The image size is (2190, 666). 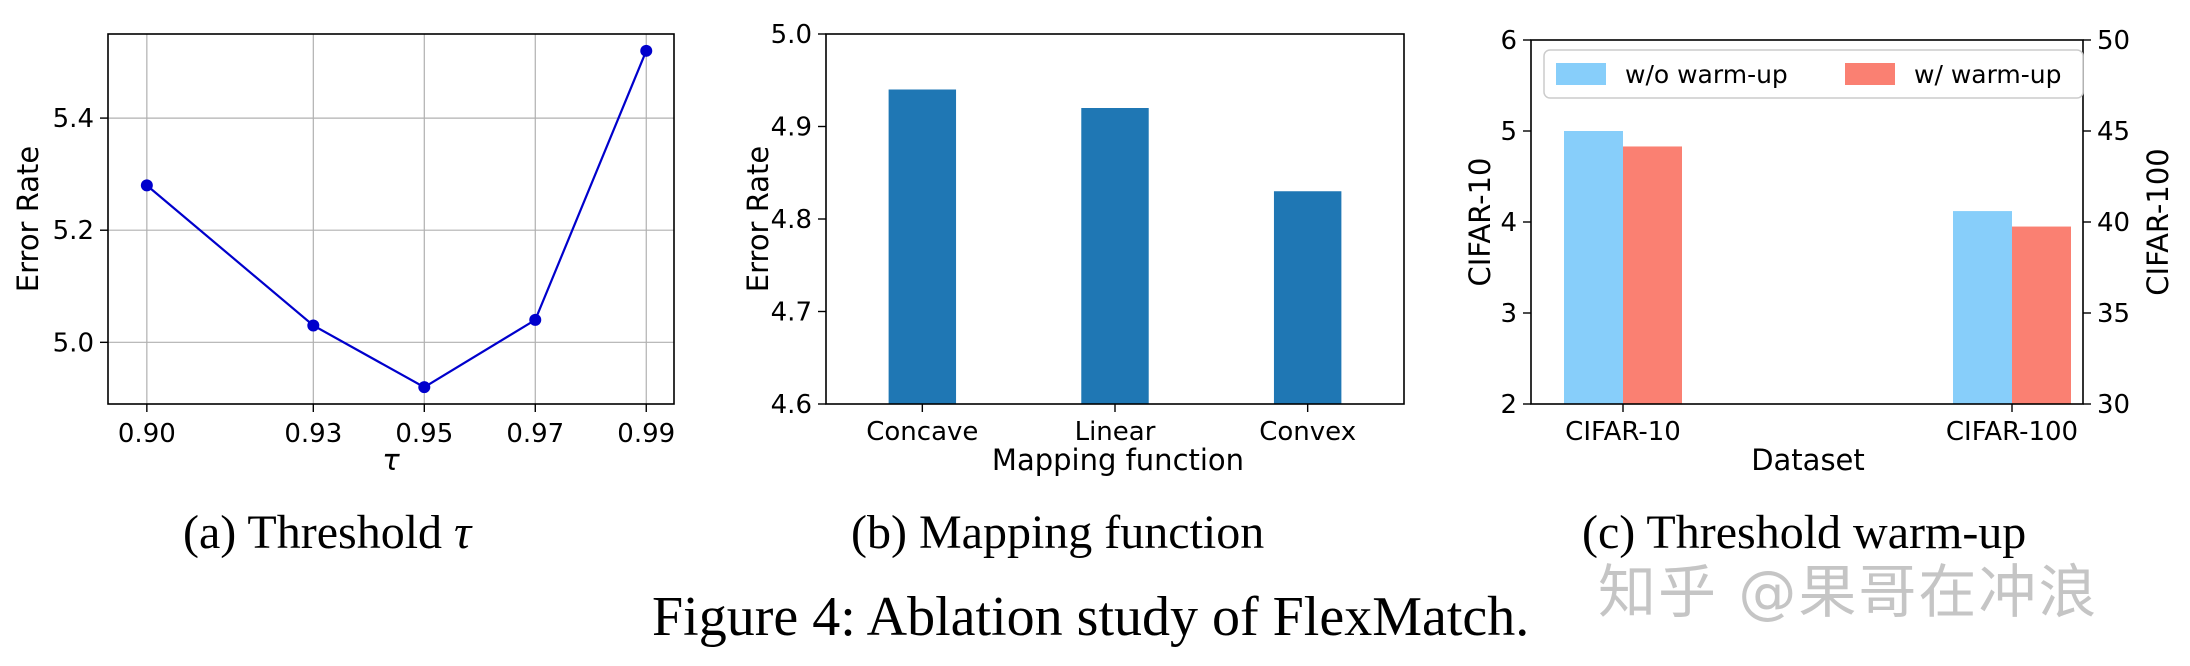 I want to click on panel-a-series-line, so click(x=397, y=219).